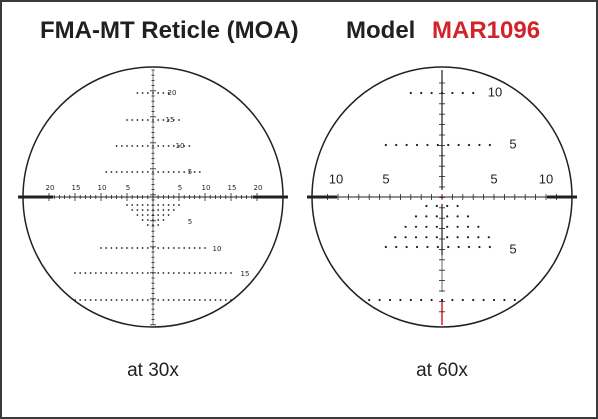 The image size is (598, 419). I want to click on label: 20, so click(258, 188).